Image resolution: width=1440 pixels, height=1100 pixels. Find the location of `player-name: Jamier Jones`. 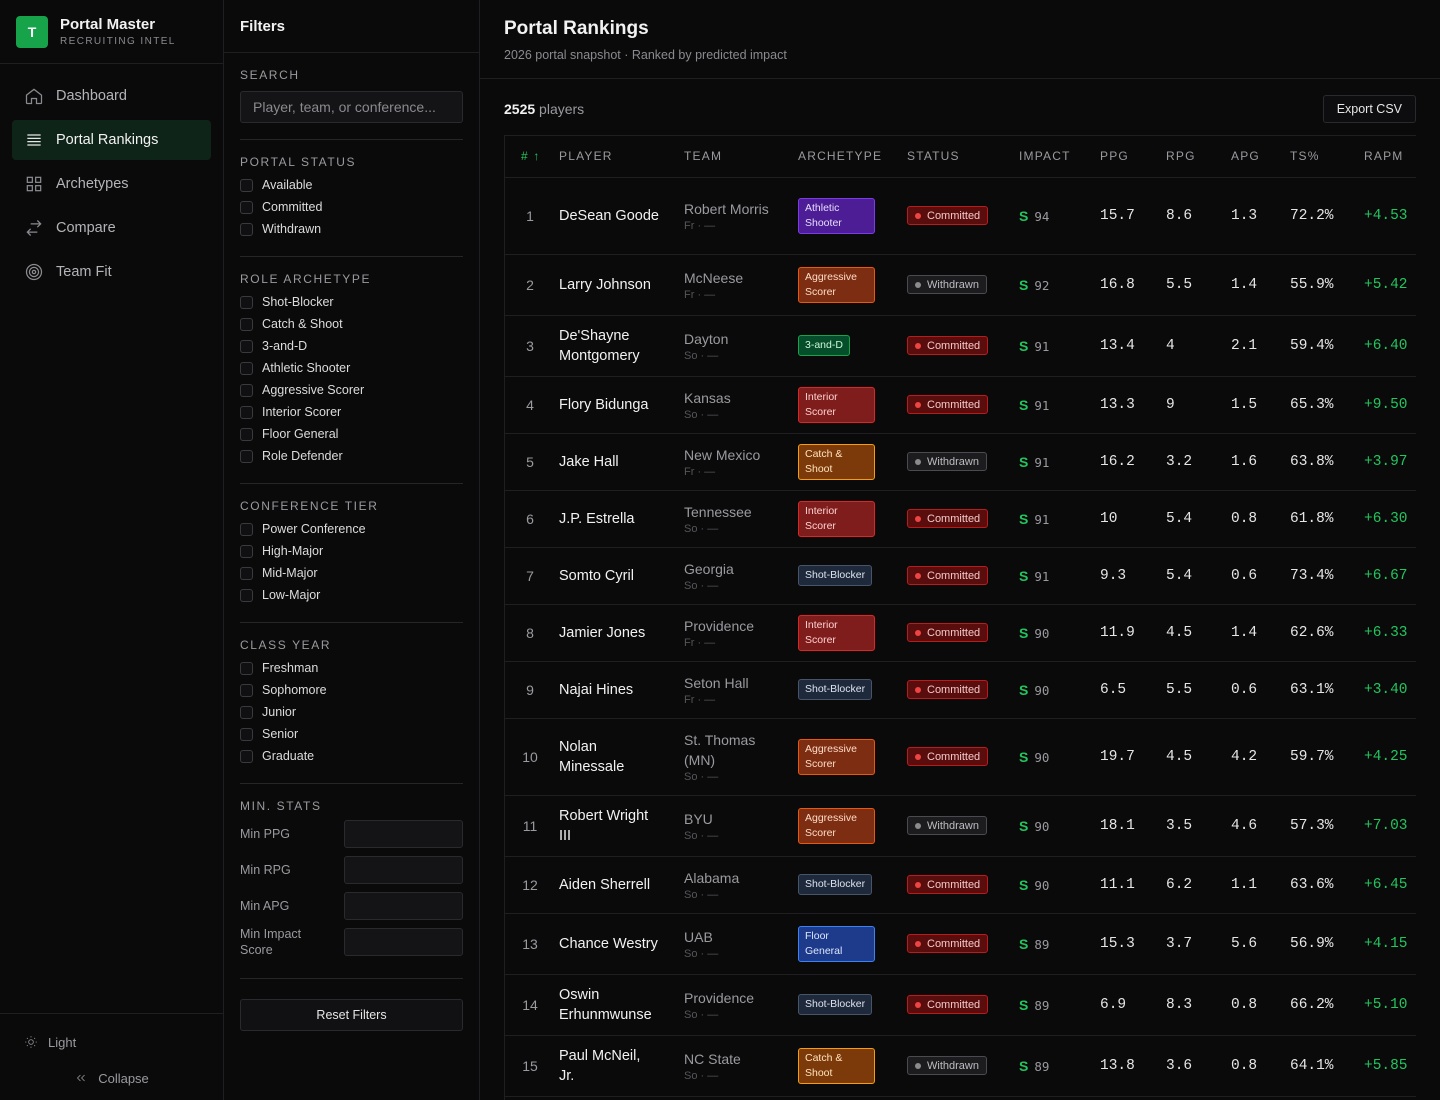

player-name: Jamier Jones is located at coordinates (602, 632).